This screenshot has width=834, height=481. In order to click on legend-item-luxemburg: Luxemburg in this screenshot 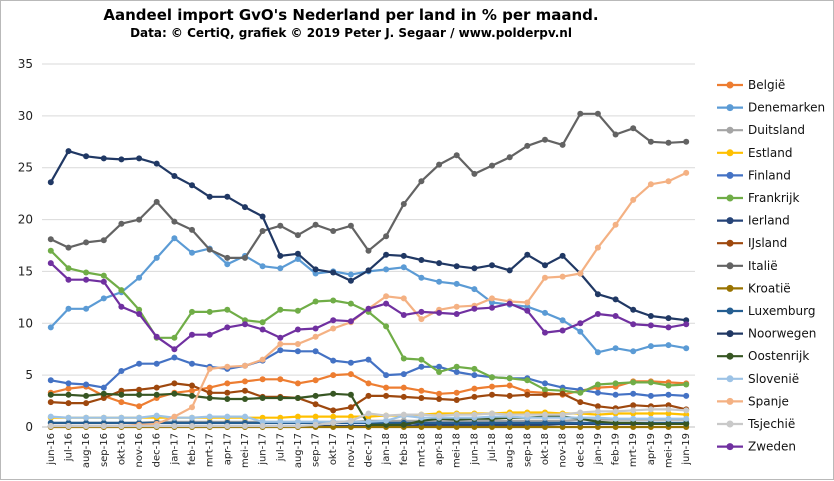, I will do `click(766, 311)`.